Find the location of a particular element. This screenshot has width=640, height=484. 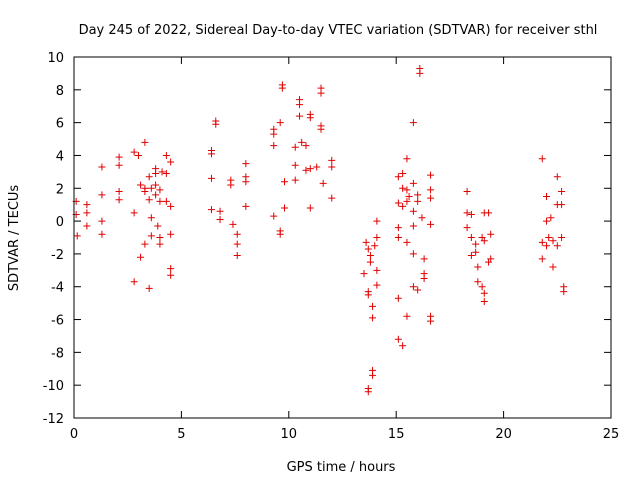

y-tick-label: 10 is located at coordinates (55, 58).